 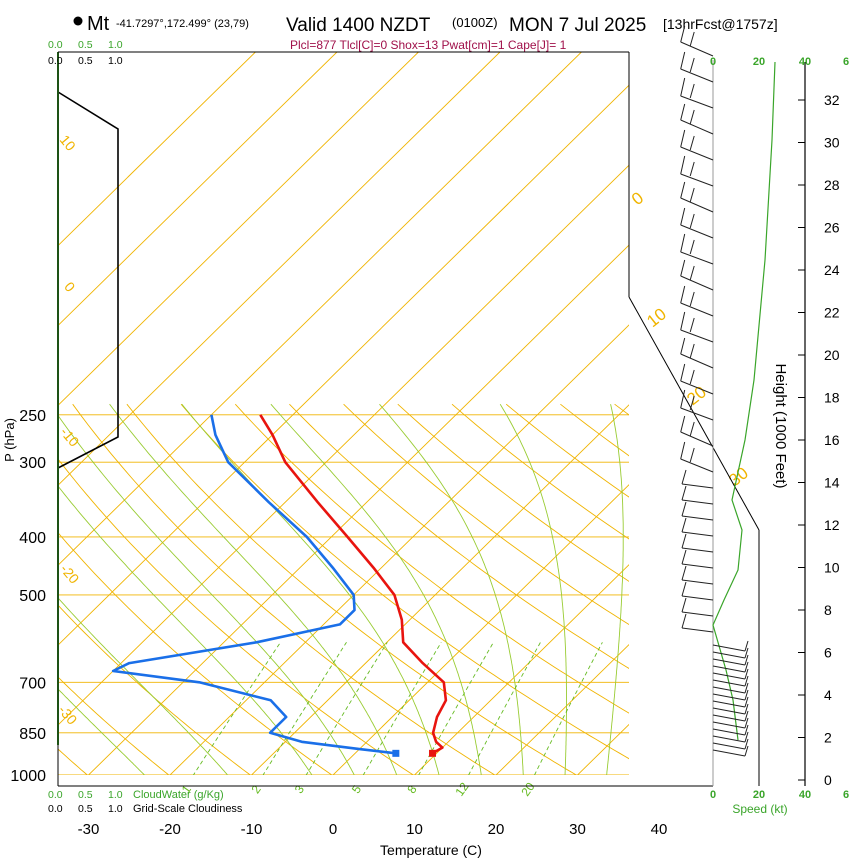 What do you see at coordinates (333, 829) in the screenshot?
I see `x-tick-0: 0` at bounding box center [333, 829].